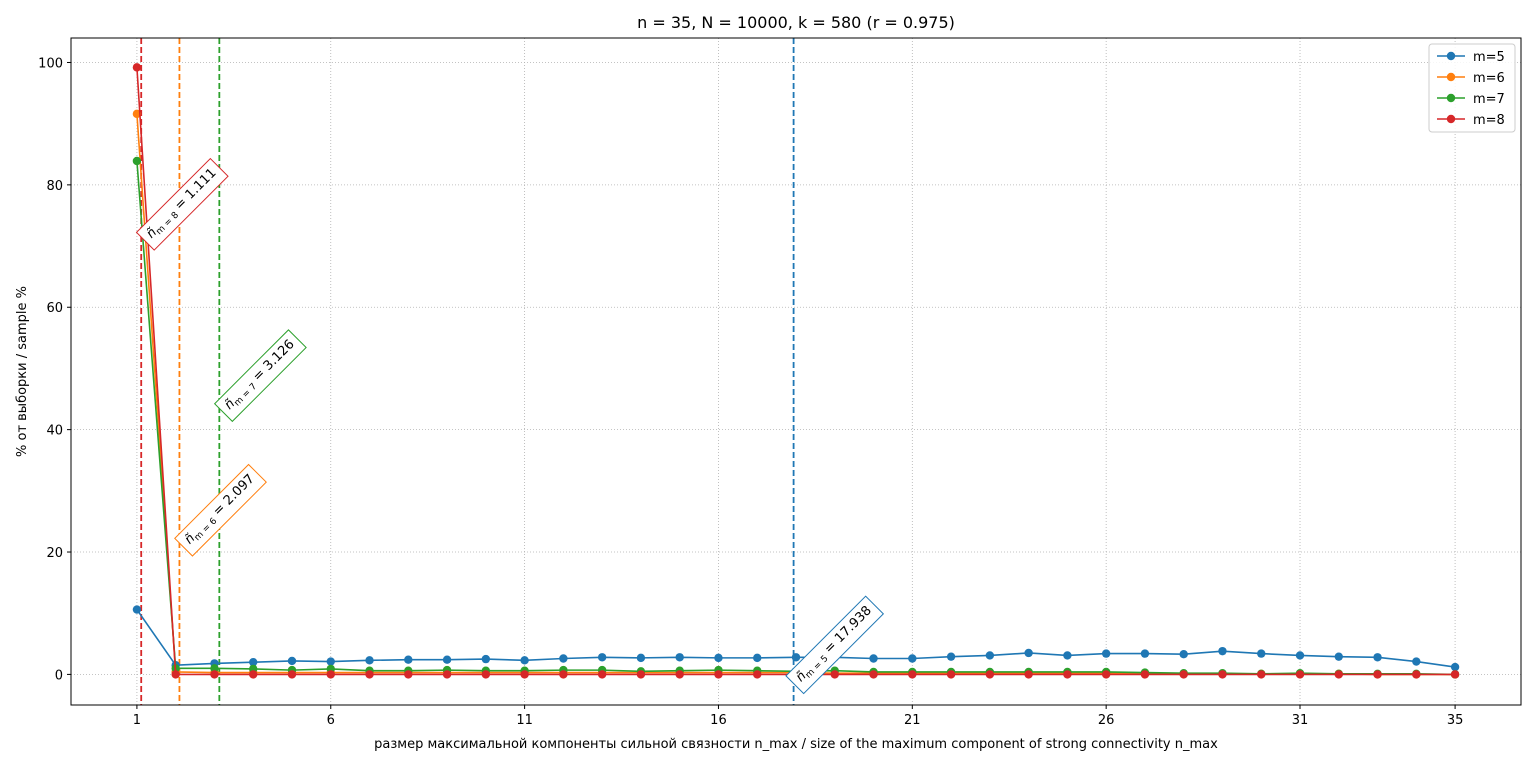 This screenshot has width=1536, height=767. What do you see at coordinates (54, 431) in the screenshot?
I see `y-tick-label: 40` at bounding box center [54, 431].